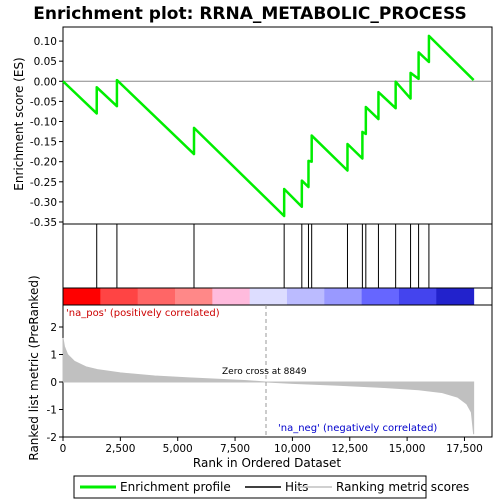 The width and height of the screenshot is (500, 500). Describe the element at coordinates (249, 14) in the screenshot. I see `chart-title: Enrichment plot: RRNA_METABOLIC_PROCESS` at that location.